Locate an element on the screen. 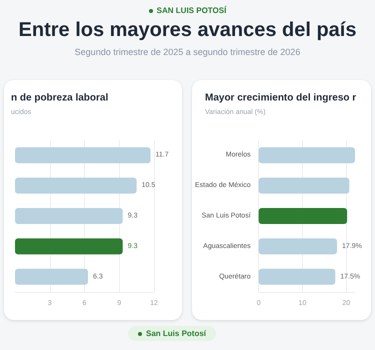  chart-title: Mayor crecimiento del ingreso r is located at coordinates (280, 98).